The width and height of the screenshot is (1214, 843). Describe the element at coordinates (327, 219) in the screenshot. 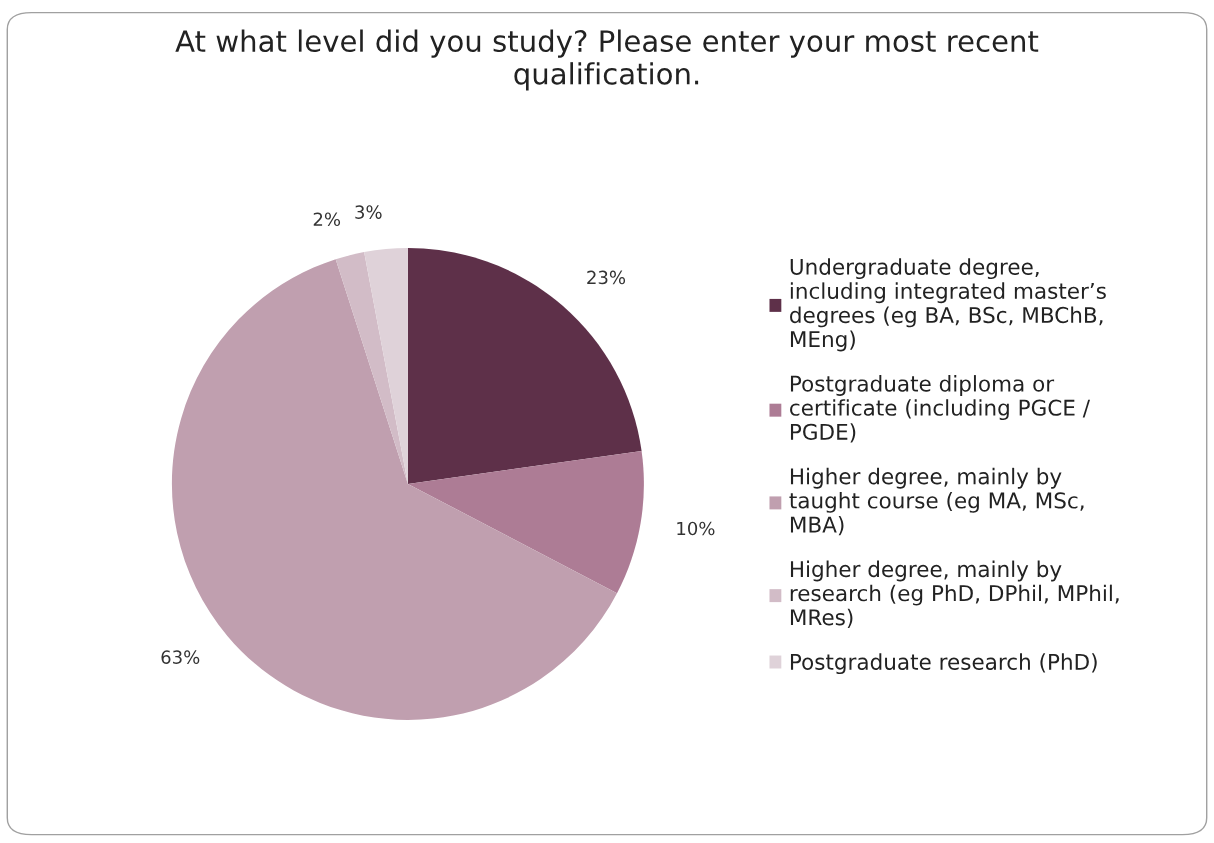

I see `data-label: 2%` at that location.